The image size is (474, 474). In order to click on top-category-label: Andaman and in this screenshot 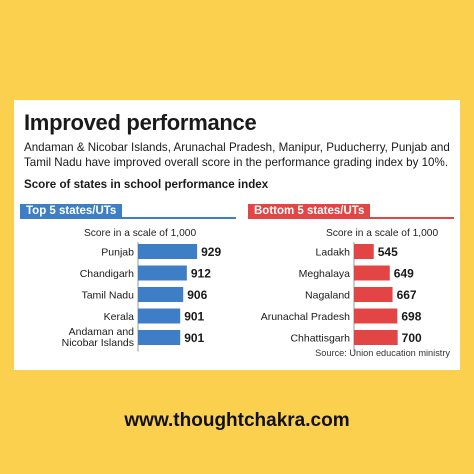, I will do `click(102, 332)`.